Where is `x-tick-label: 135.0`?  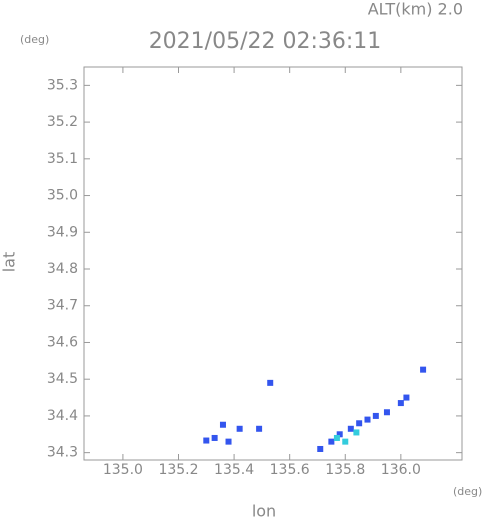
x-tick-label: 135.0 is located at coordinates (123, 470).